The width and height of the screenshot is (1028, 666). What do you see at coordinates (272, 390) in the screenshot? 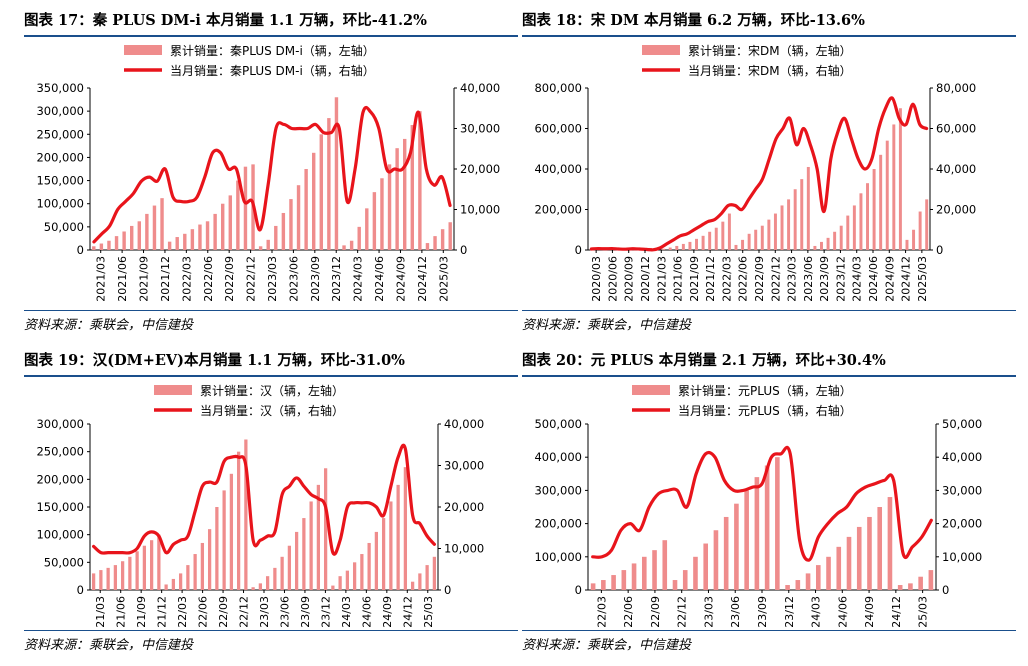
I see `legend-bar-label: 累计销量：汉（辆，左轴）` at bounding box center [272, 390].